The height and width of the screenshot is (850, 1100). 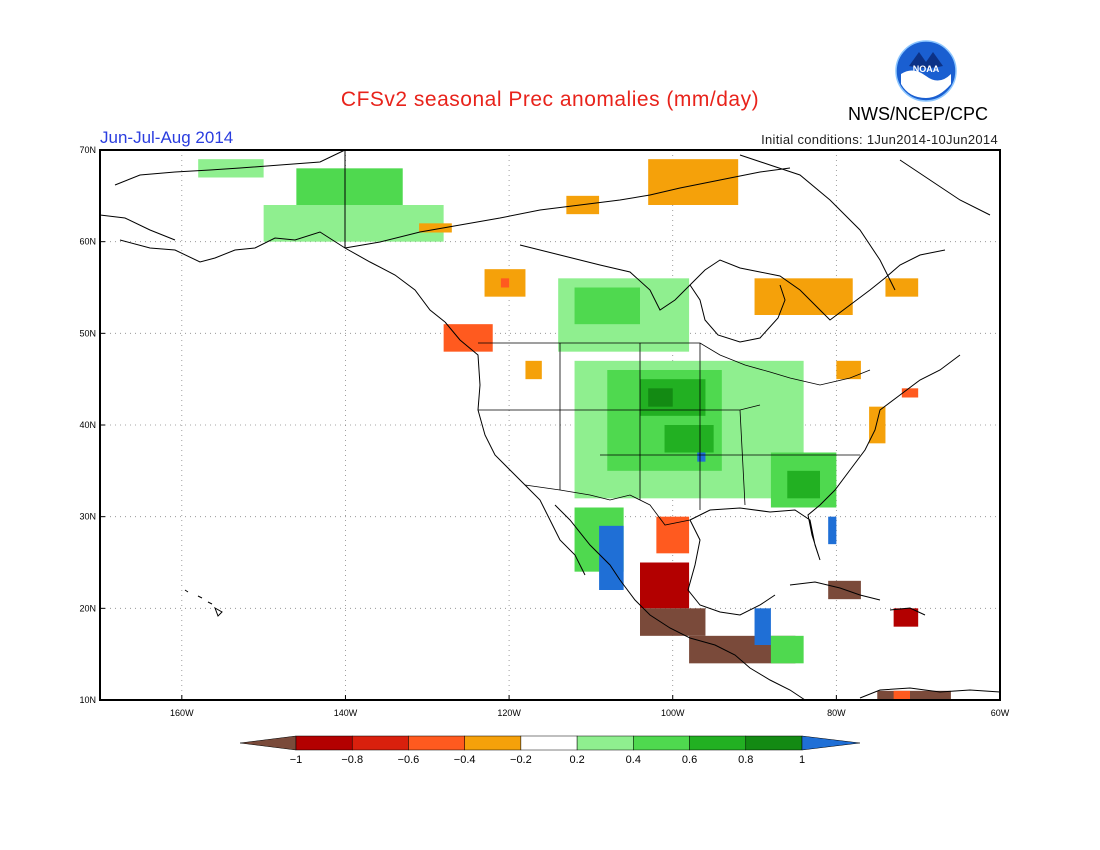 I want to click on colorbar-label-4: −0.2, so click(x=521, y=760).